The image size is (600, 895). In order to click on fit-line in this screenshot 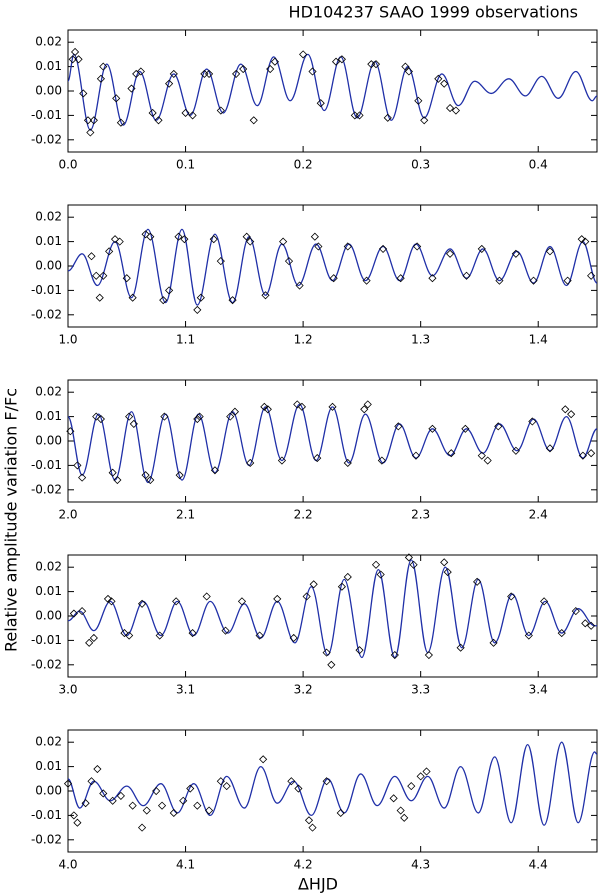, I will do `click(332, 783)`.